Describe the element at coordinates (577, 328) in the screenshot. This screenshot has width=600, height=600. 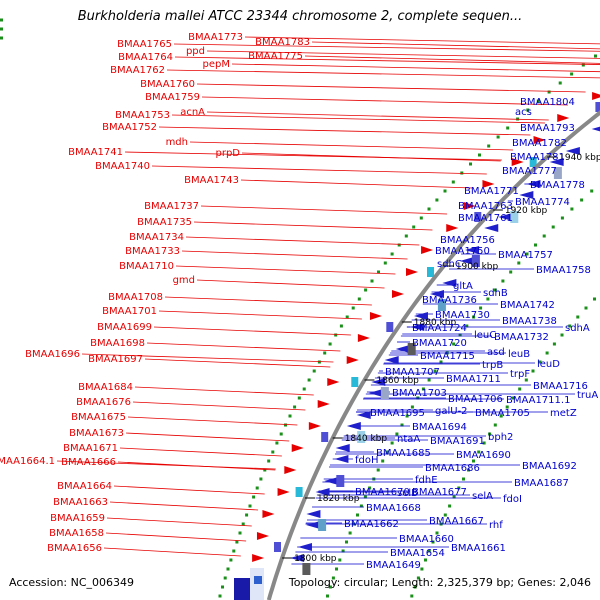
I see `gene-label-right: sdhA` at that location.